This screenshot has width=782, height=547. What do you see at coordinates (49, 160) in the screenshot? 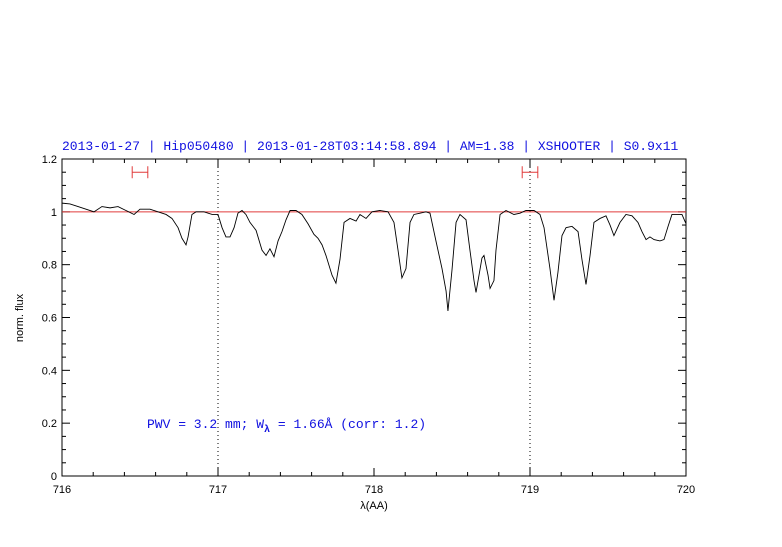
I see `y-tick-label: 1.2` at bounding box center [49, 160].